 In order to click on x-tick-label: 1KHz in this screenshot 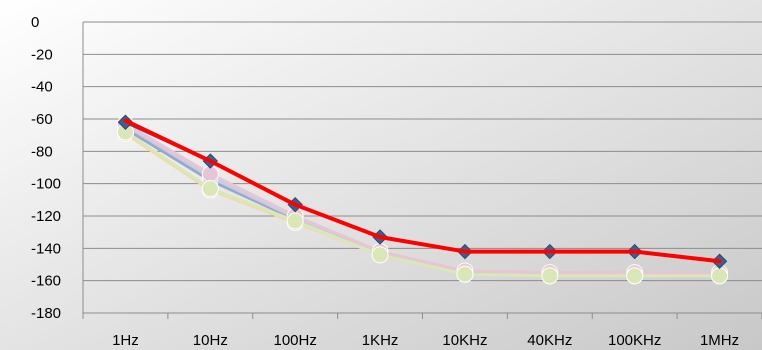, I will do `click(380, 340)`.